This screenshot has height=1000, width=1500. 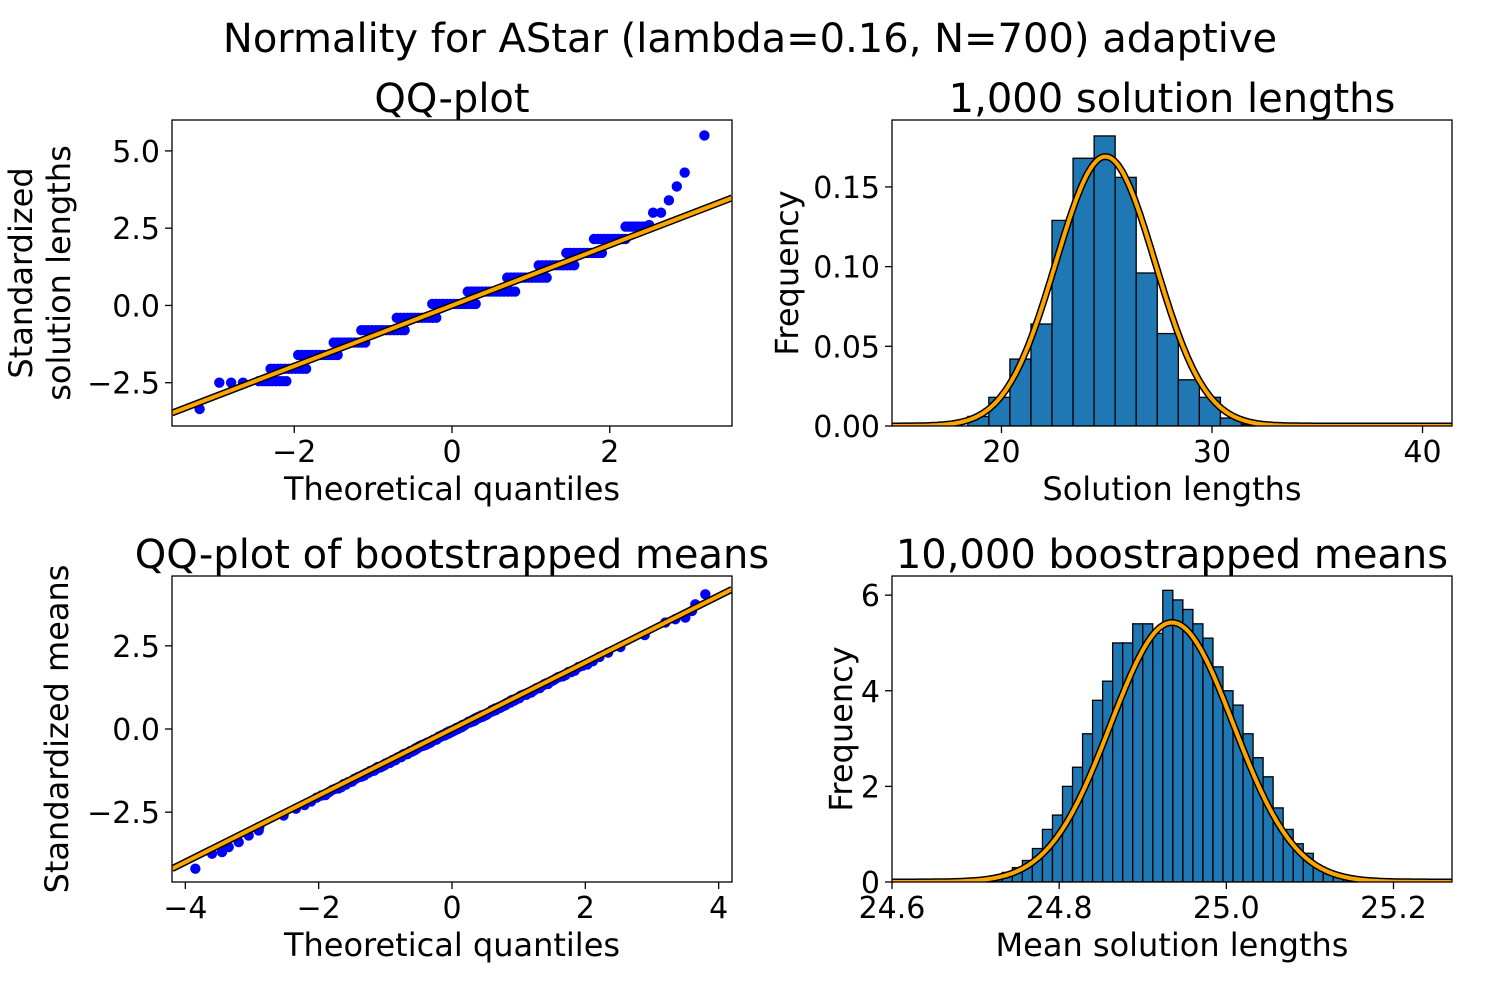 I want to click on y-tick-label: 2, so click(x=870, y=787).